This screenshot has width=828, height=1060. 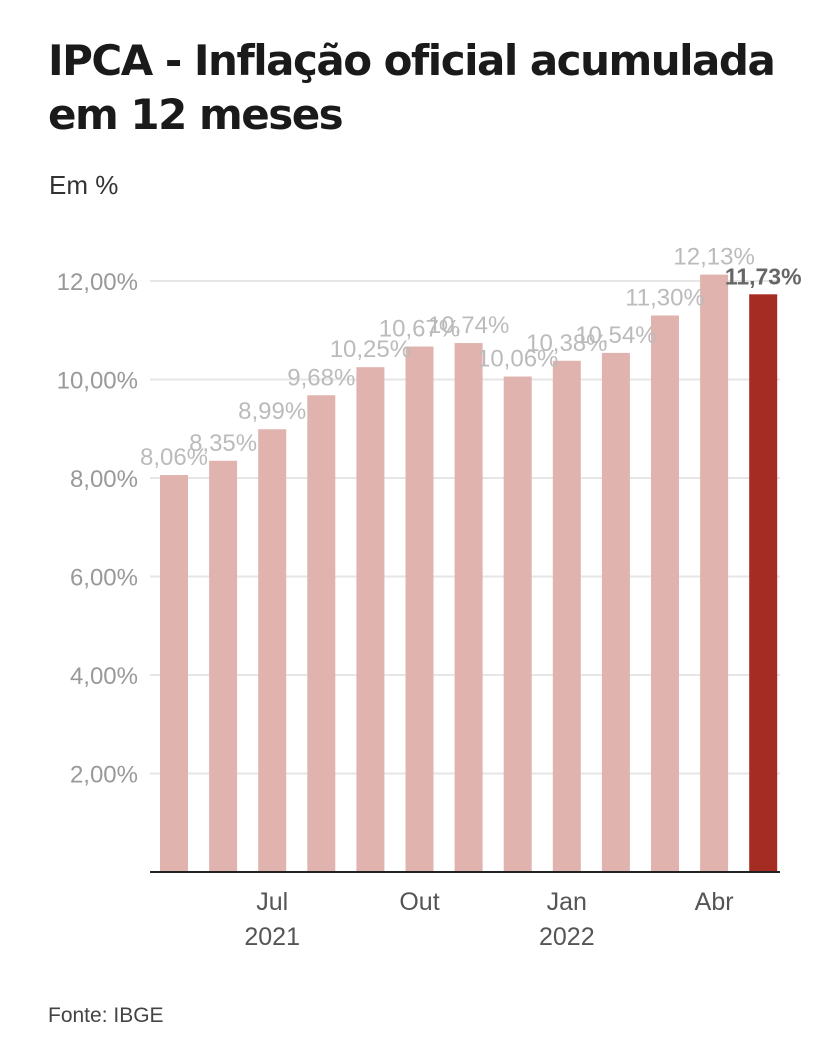 I want to click on source-note: Fonte: IBGE, so click(x=106, y=1015).